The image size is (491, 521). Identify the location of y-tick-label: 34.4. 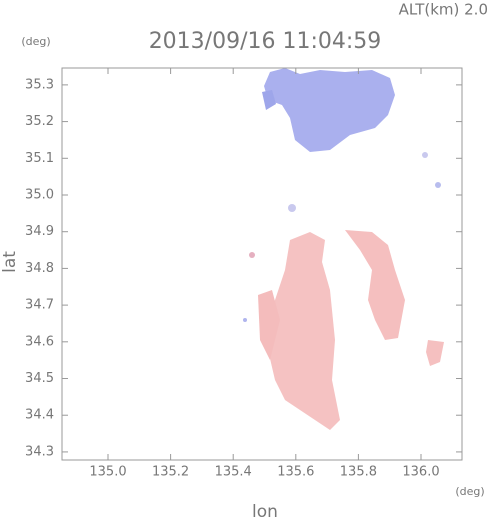
(39, 415).